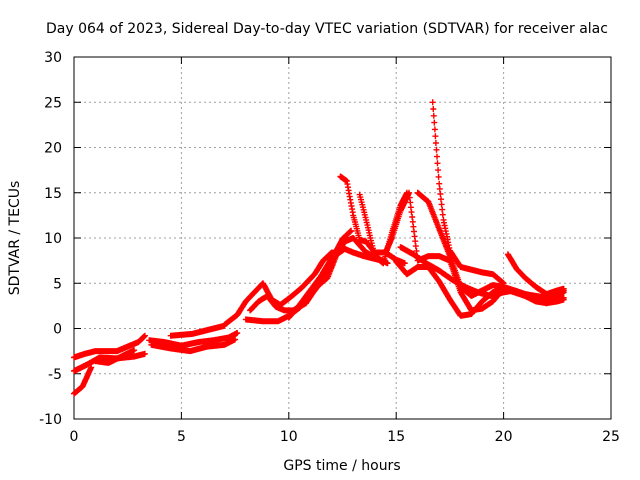  What do you see at coordinates (289, 437) in the screenshot?
I see `x-tick-label: 10` at bounding box center [289, 437].